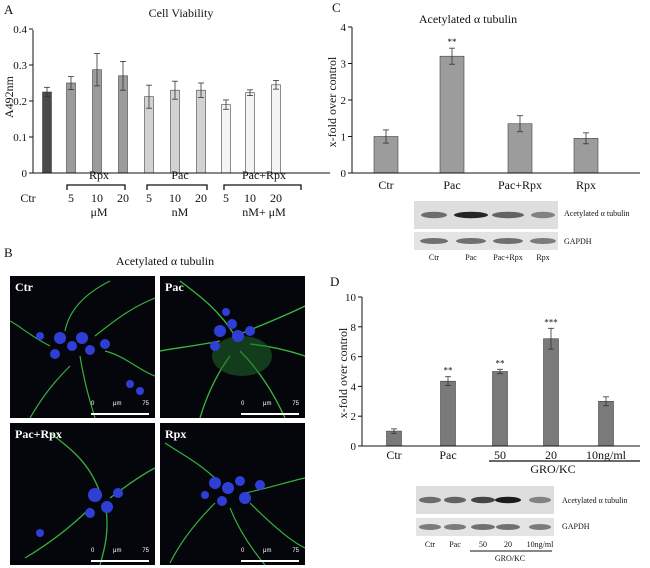 This screenshot has height=568, width=650. Describe the element at coordinates (344, 65) in the screenshot. I see `y-tick-label: 3` at that location.